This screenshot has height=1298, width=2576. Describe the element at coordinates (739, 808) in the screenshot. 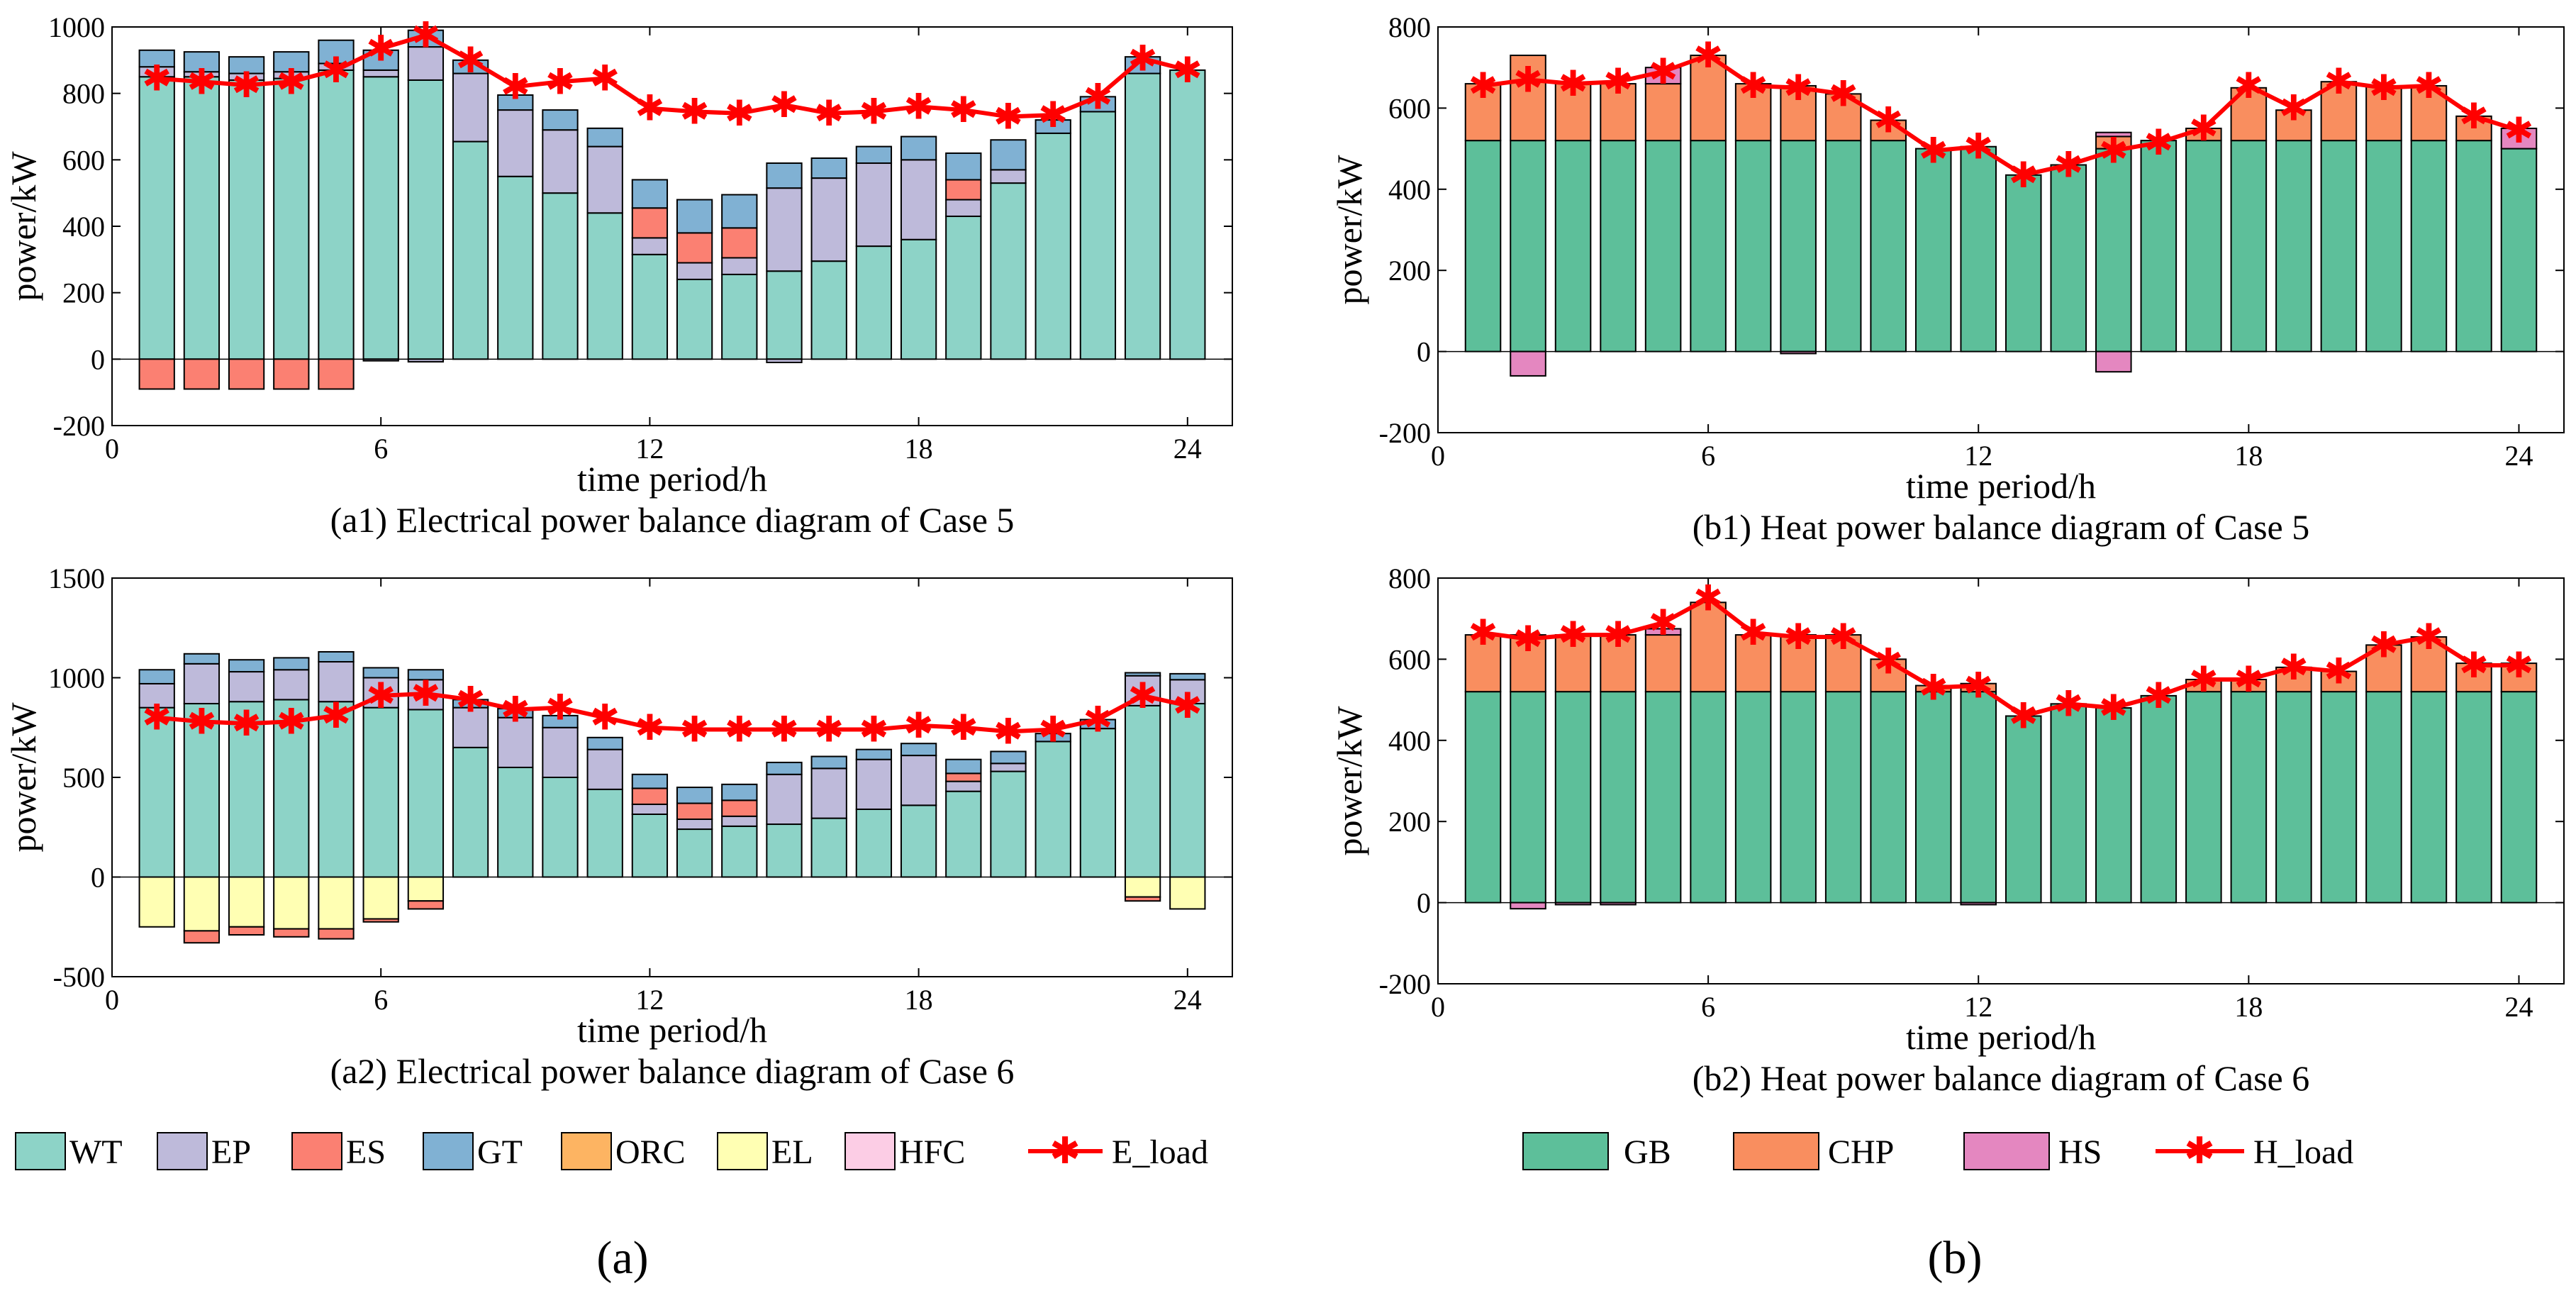

I see `bar-es` at that location.